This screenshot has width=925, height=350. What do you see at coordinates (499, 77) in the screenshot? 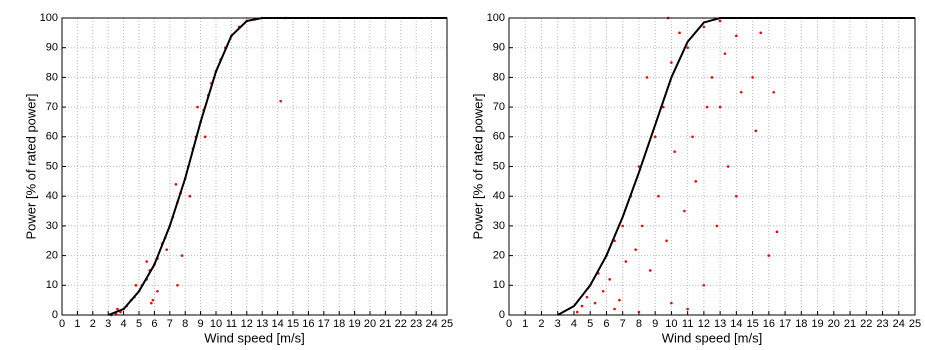
I see `y-tick-label: 80` at bounding box center [499, 77].